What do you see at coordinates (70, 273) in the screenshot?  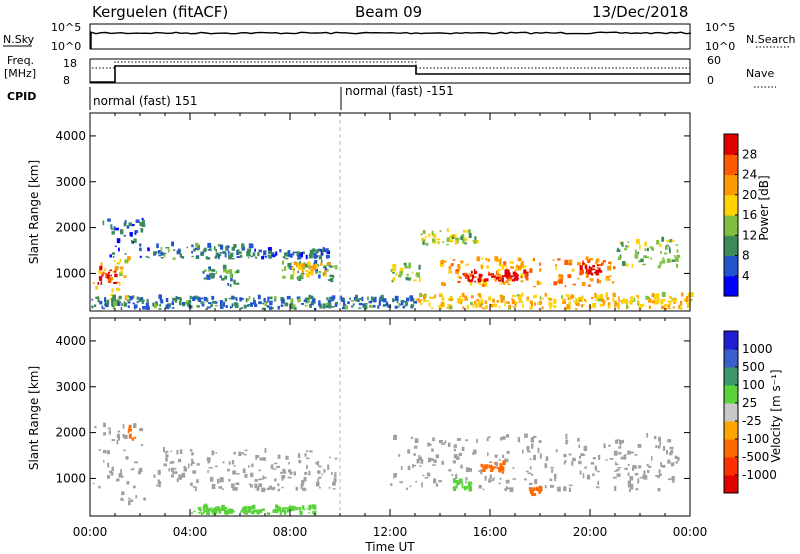 I see `y-tick-label: 1000` at bounding box center [70, 273].